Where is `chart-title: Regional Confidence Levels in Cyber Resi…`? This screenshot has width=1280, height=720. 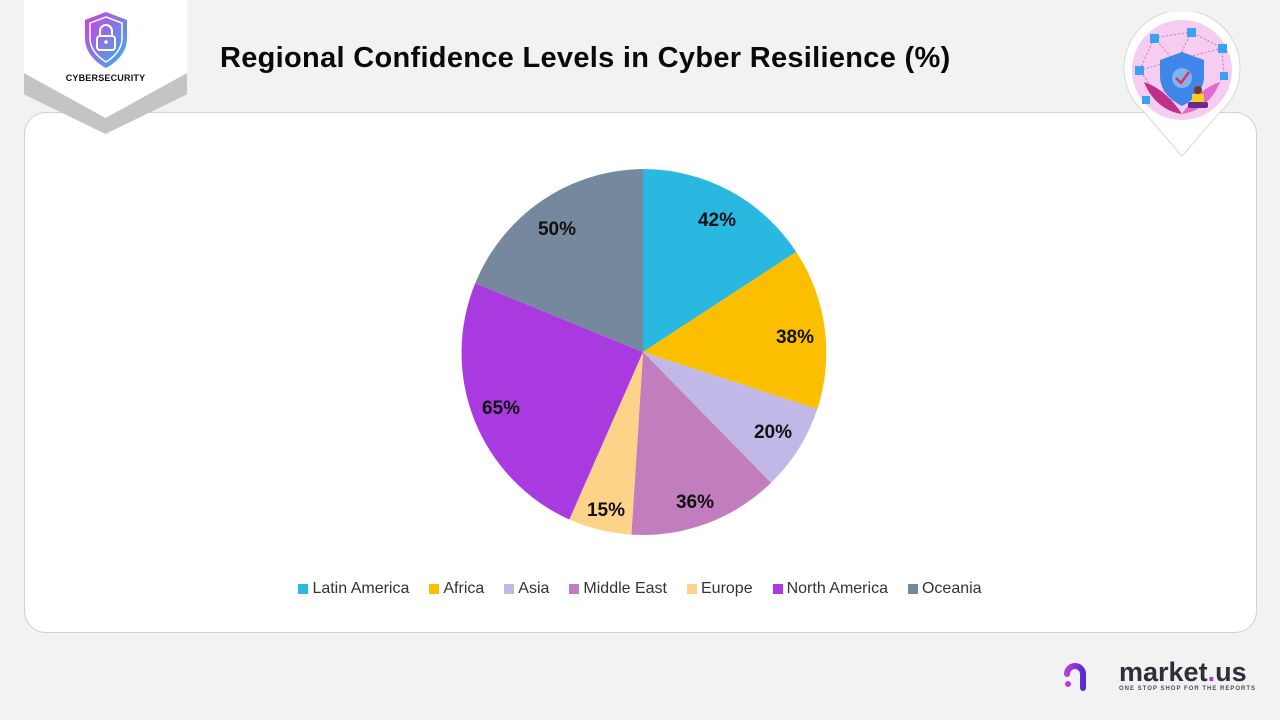
chart-title: Regional Confidence Levels in Cyber Resi… is located at coordinates (585, 58).